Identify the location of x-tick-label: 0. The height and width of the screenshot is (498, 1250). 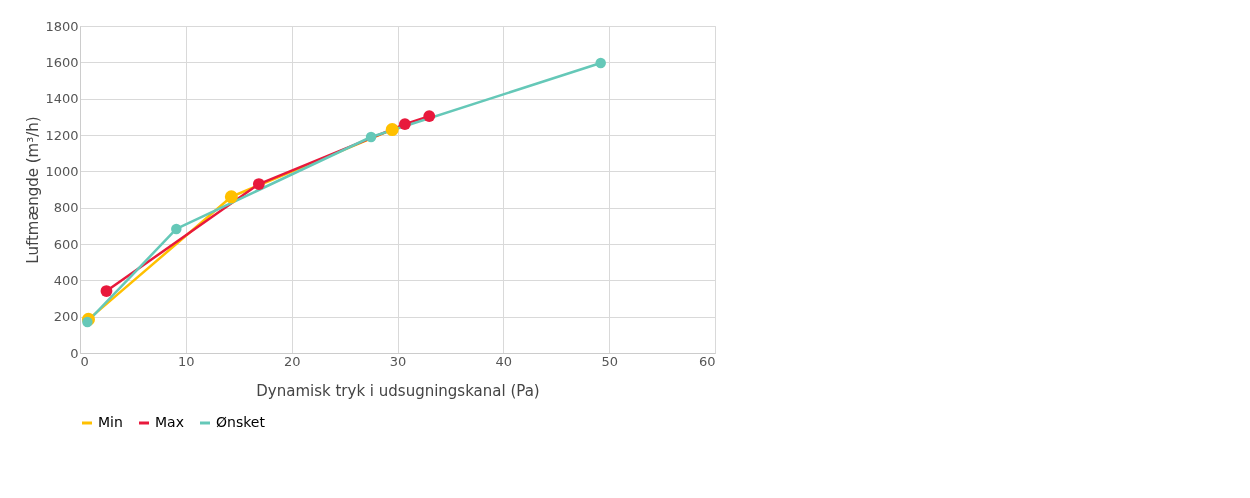
(84, 361).